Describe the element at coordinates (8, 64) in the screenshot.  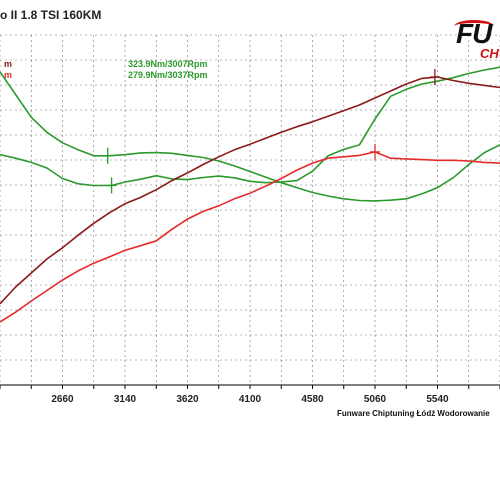
I see `tuned-power-legend-clip: m` at that location.